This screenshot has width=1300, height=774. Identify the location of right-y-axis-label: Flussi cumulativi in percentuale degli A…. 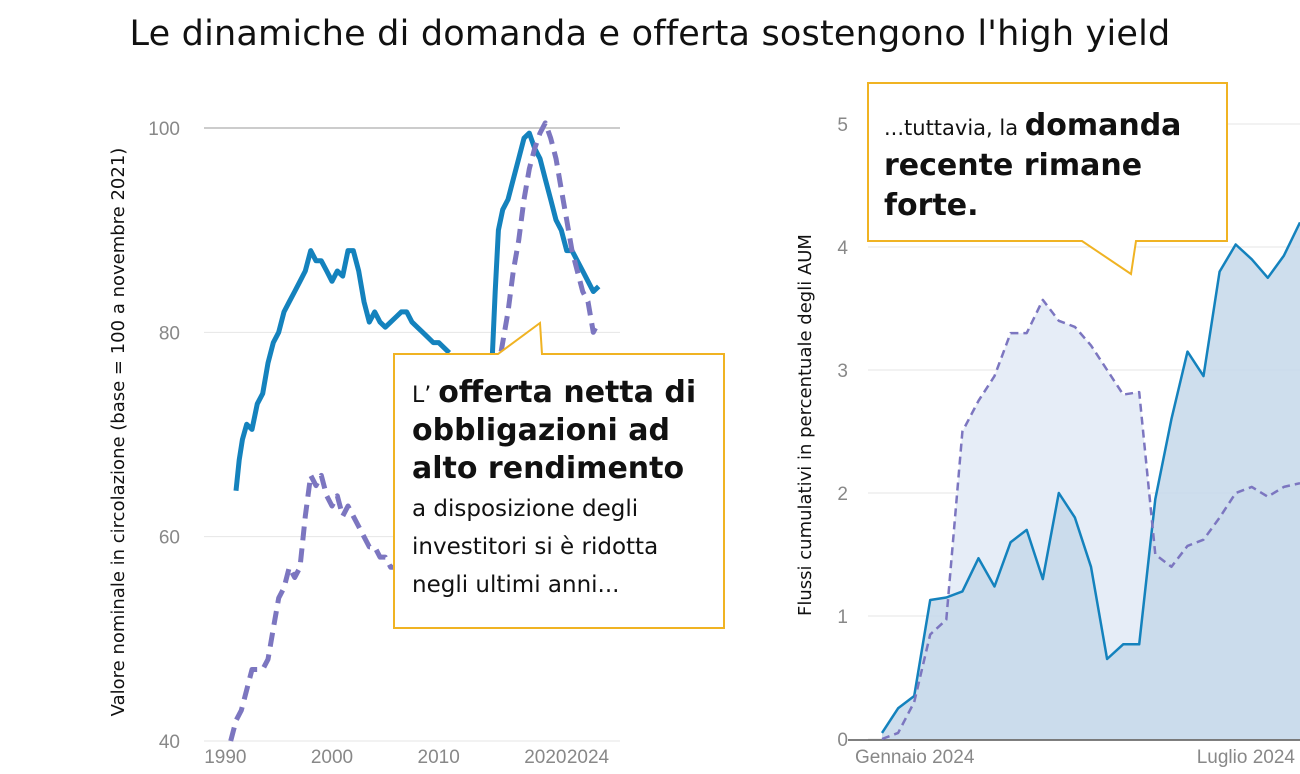
(805, 425).